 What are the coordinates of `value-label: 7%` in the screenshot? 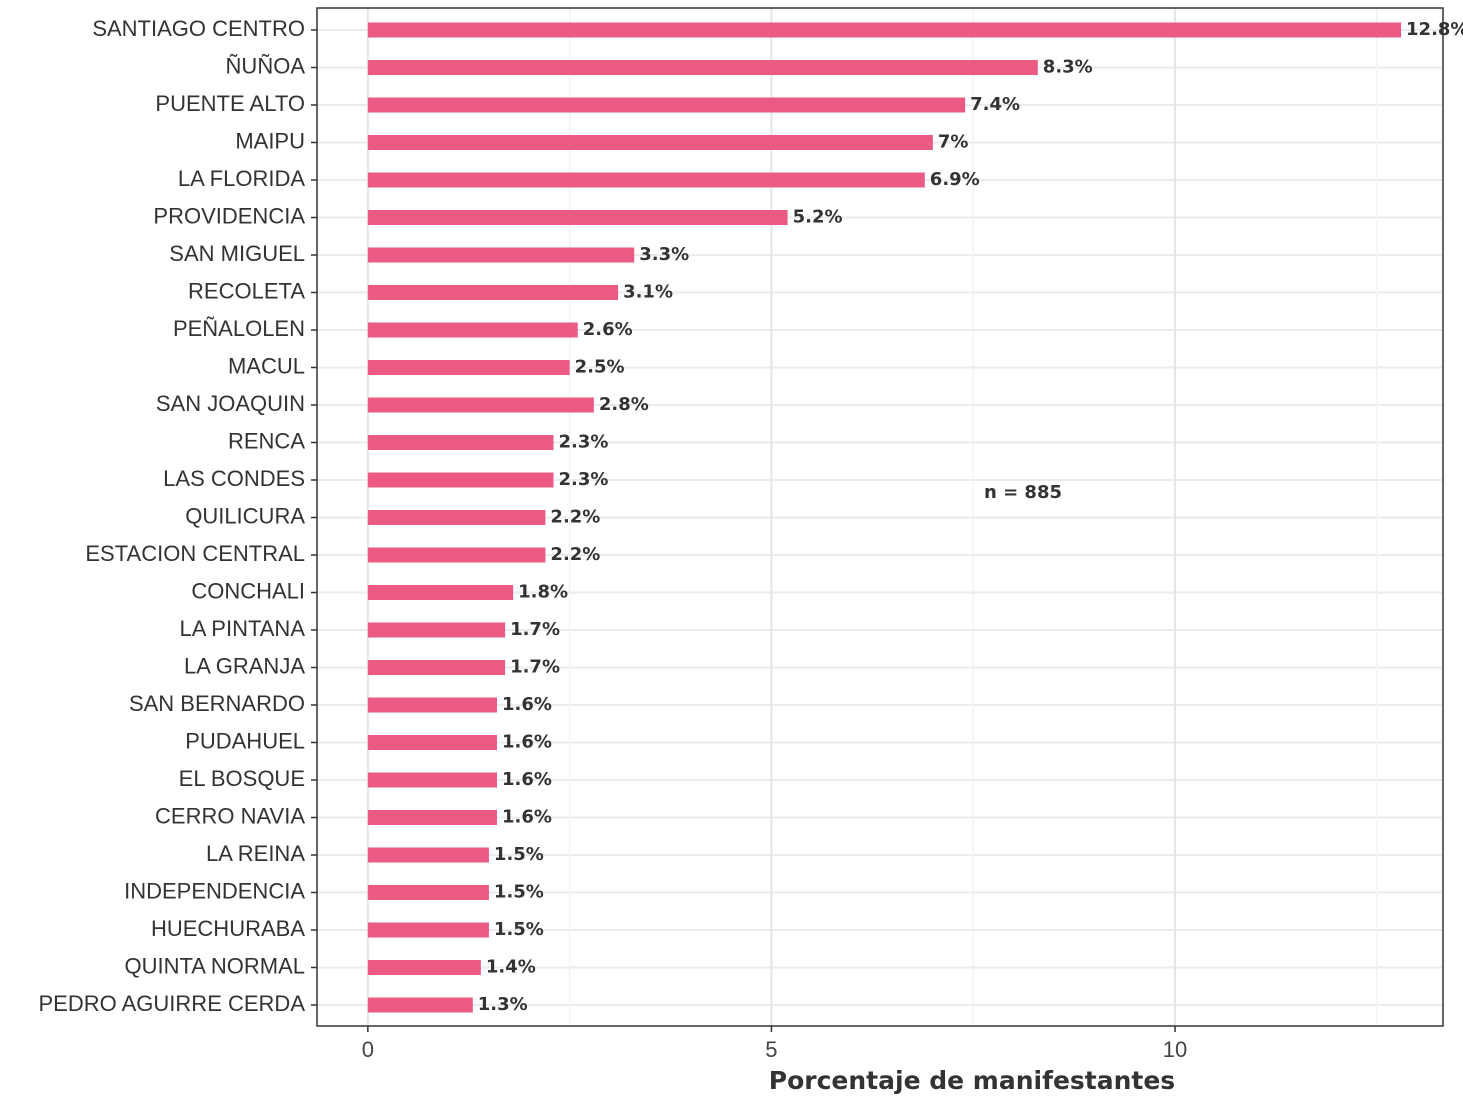 It's located at (953, 142).